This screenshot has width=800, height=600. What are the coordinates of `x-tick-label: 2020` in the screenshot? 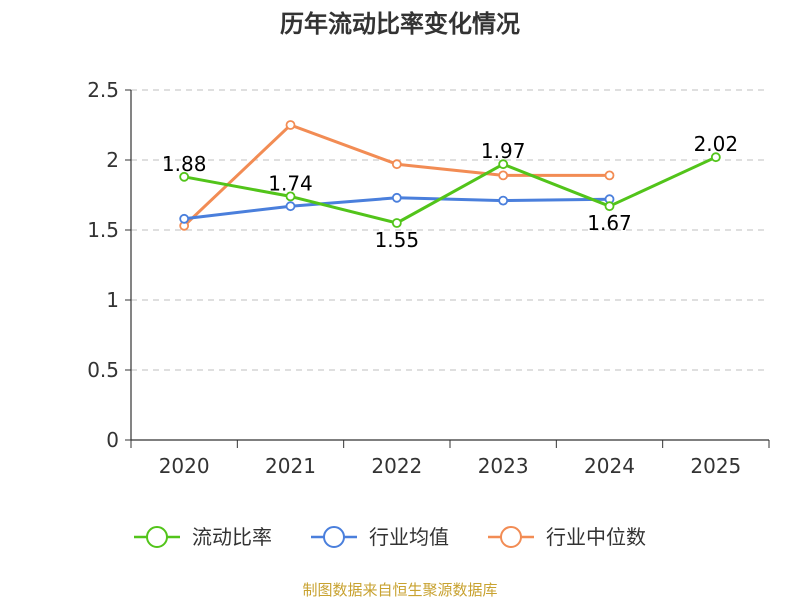 It's located at (184, 466).